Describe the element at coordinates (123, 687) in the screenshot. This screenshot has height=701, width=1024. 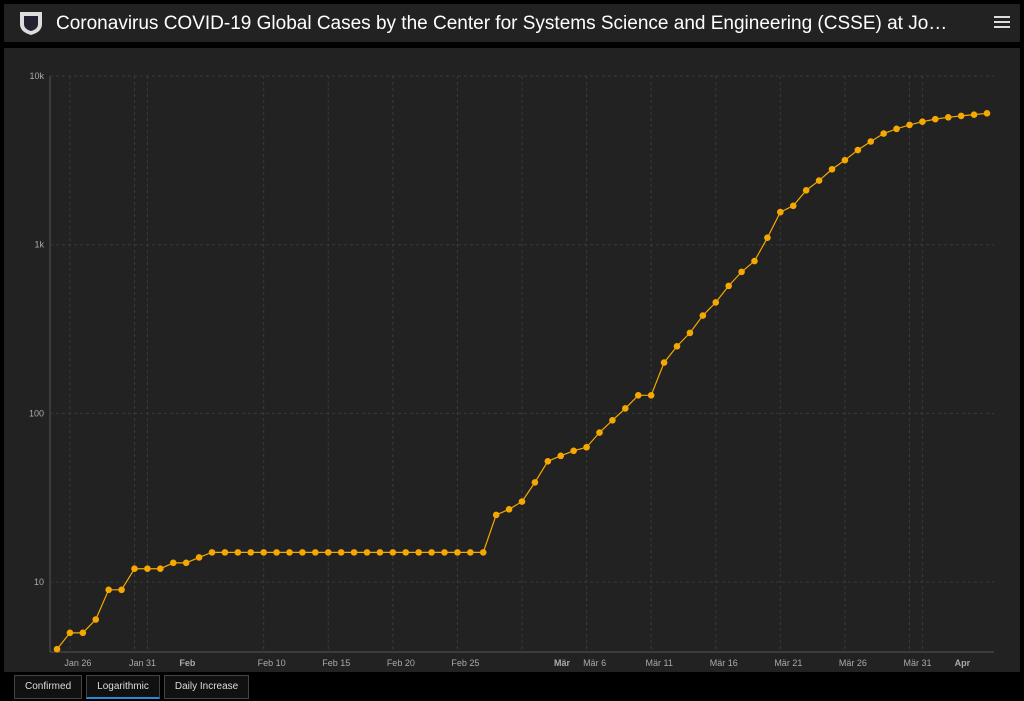
I see `tab: Logarithmic` at that location.